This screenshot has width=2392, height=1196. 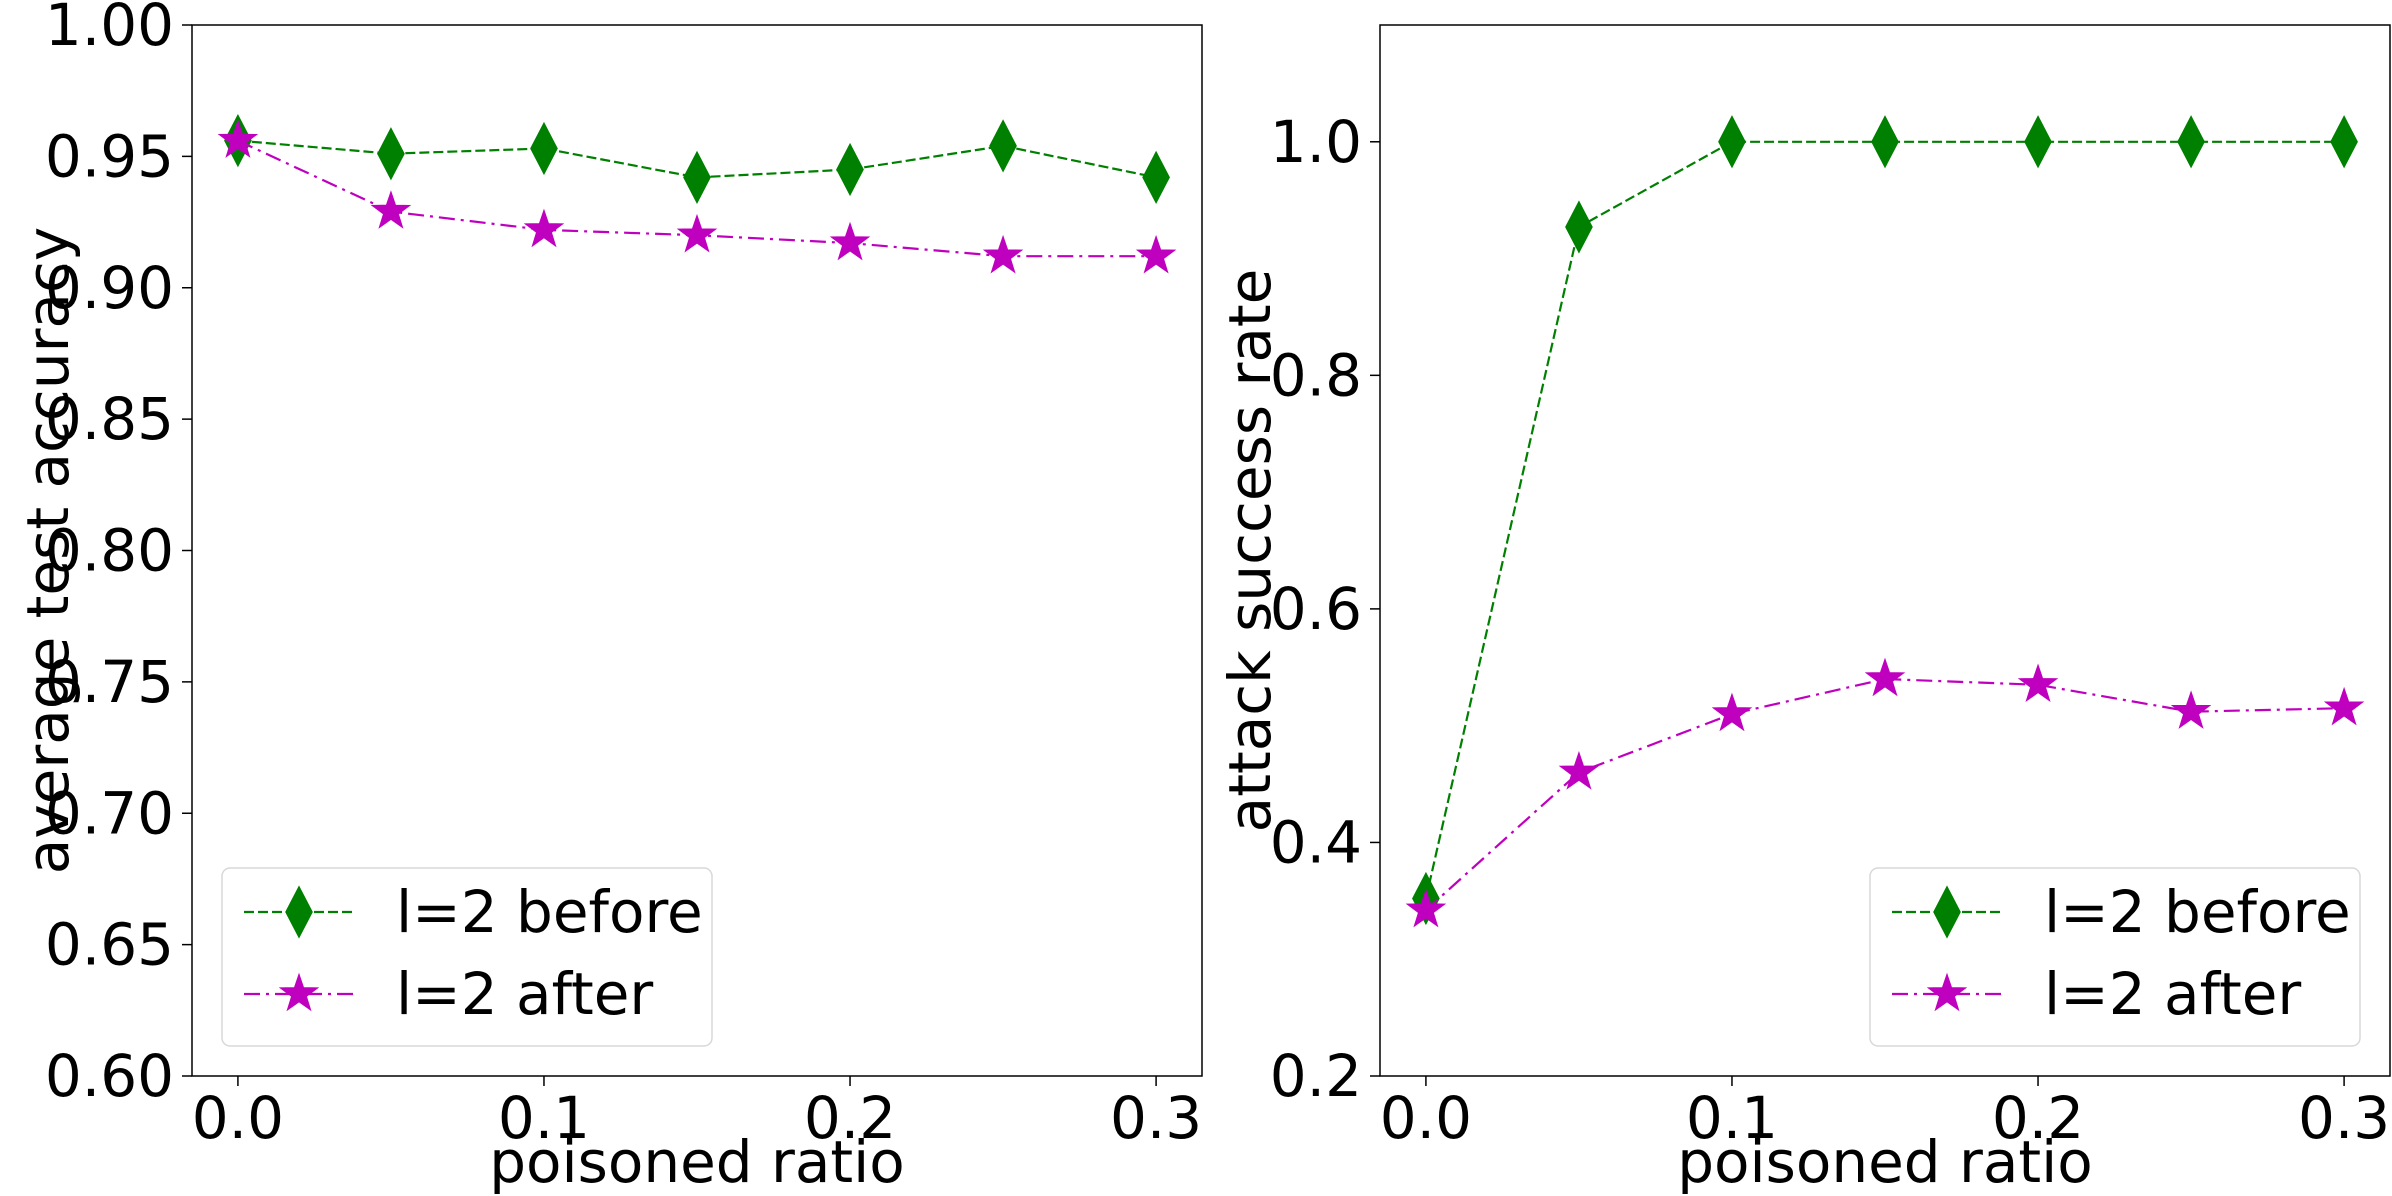 What do you see at coordinates (109, 813) in the screenshot?
I see `y-tick-label: 0.70` at bounding box center [109, 813].